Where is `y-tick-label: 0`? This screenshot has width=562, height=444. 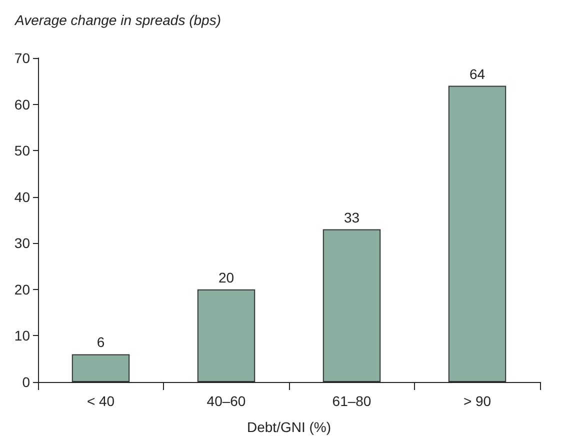 y-tick-label: 0 is located at coordinates (26, 382).